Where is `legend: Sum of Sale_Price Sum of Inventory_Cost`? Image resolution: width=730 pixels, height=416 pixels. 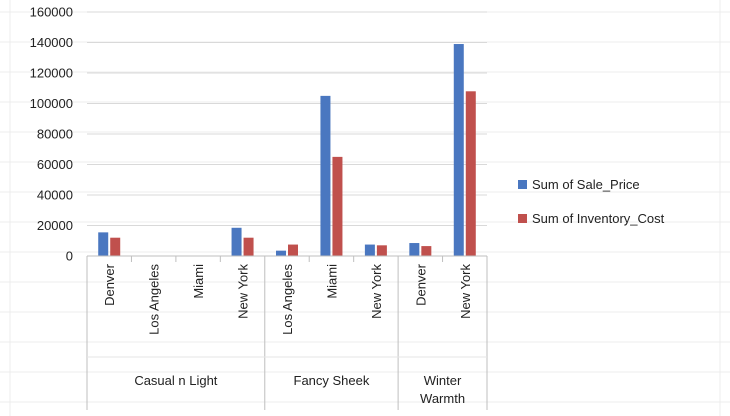 legend: Sum of Sale_Price Sum of Inventory_Cost is located at coordinates (591, 201).